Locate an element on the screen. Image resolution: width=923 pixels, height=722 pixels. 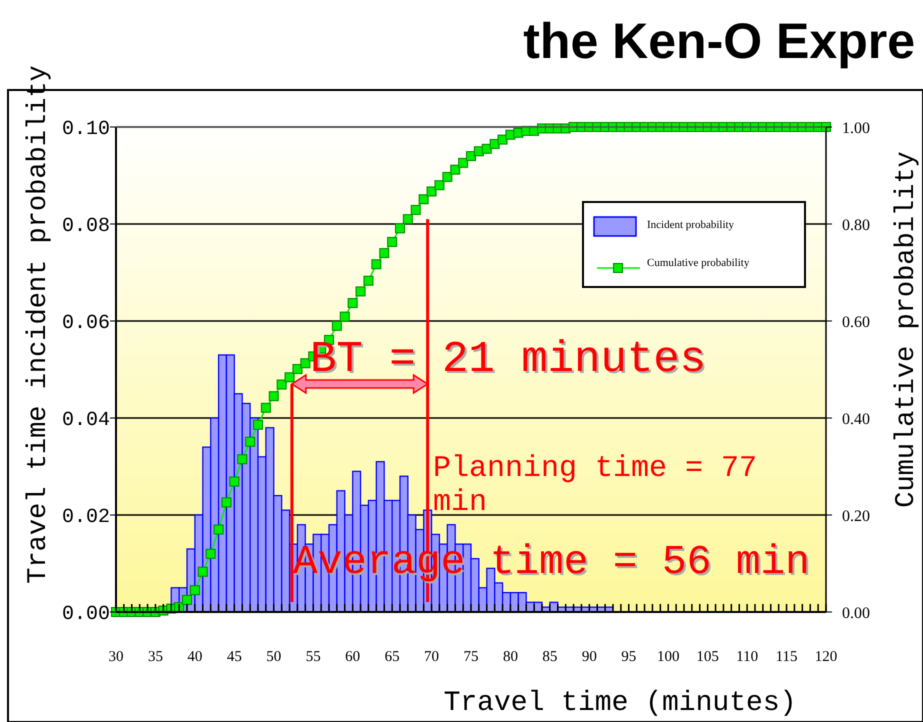
x-tick-label: 60 is located at coordinates (352, 657).